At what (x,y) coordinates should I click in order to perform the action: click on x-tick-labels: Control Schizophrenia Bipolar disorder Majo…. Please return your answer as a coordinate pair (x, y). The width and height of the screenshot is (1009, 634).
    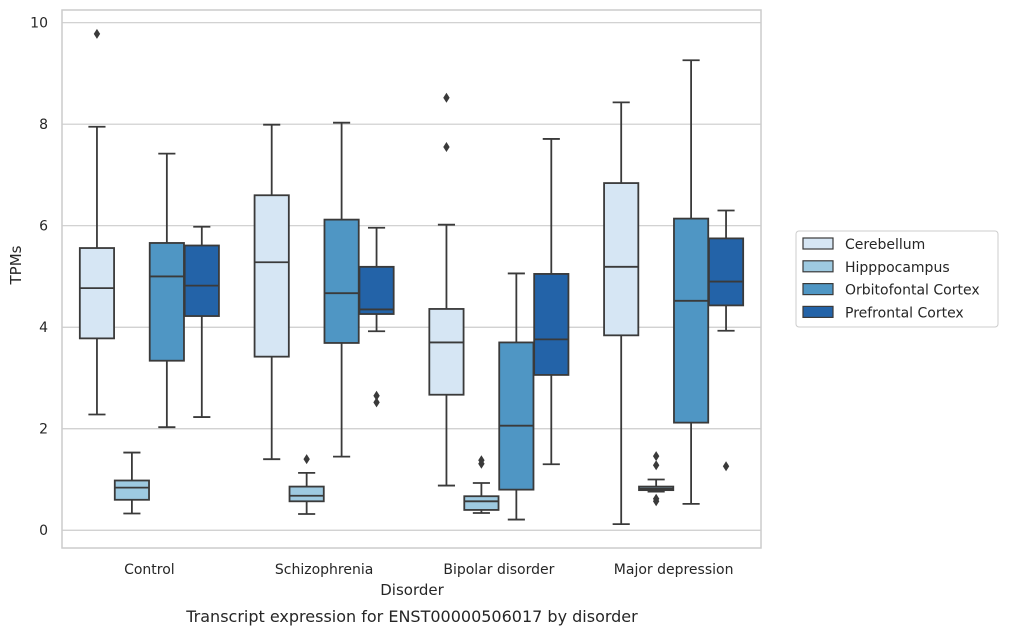
    Looking at the image, I should click on (428, 570).